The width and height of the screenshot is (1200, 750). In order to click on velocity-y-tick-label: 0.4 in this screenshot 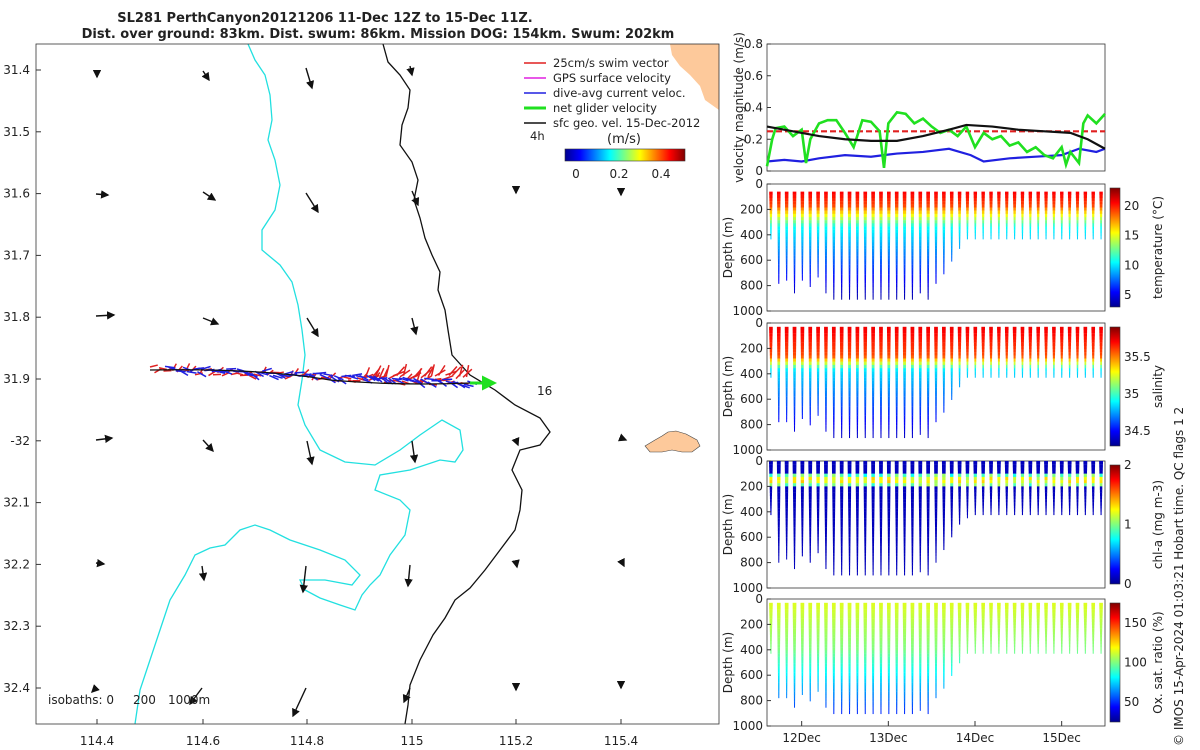, I will do `click(753, 108)`.